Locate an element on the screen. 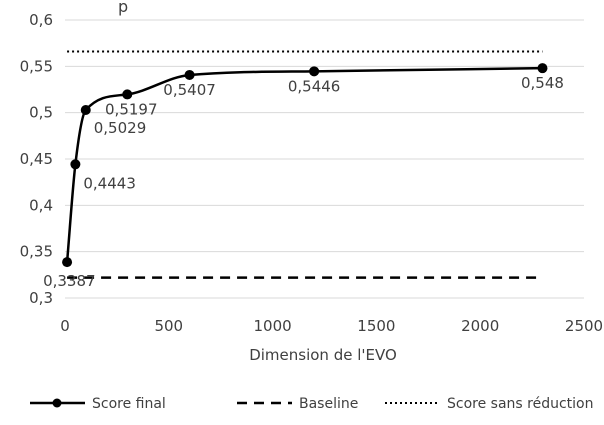 This screenshot has width=604, height=425. data-label: 0,4443 is located at coordinates (109, 183).